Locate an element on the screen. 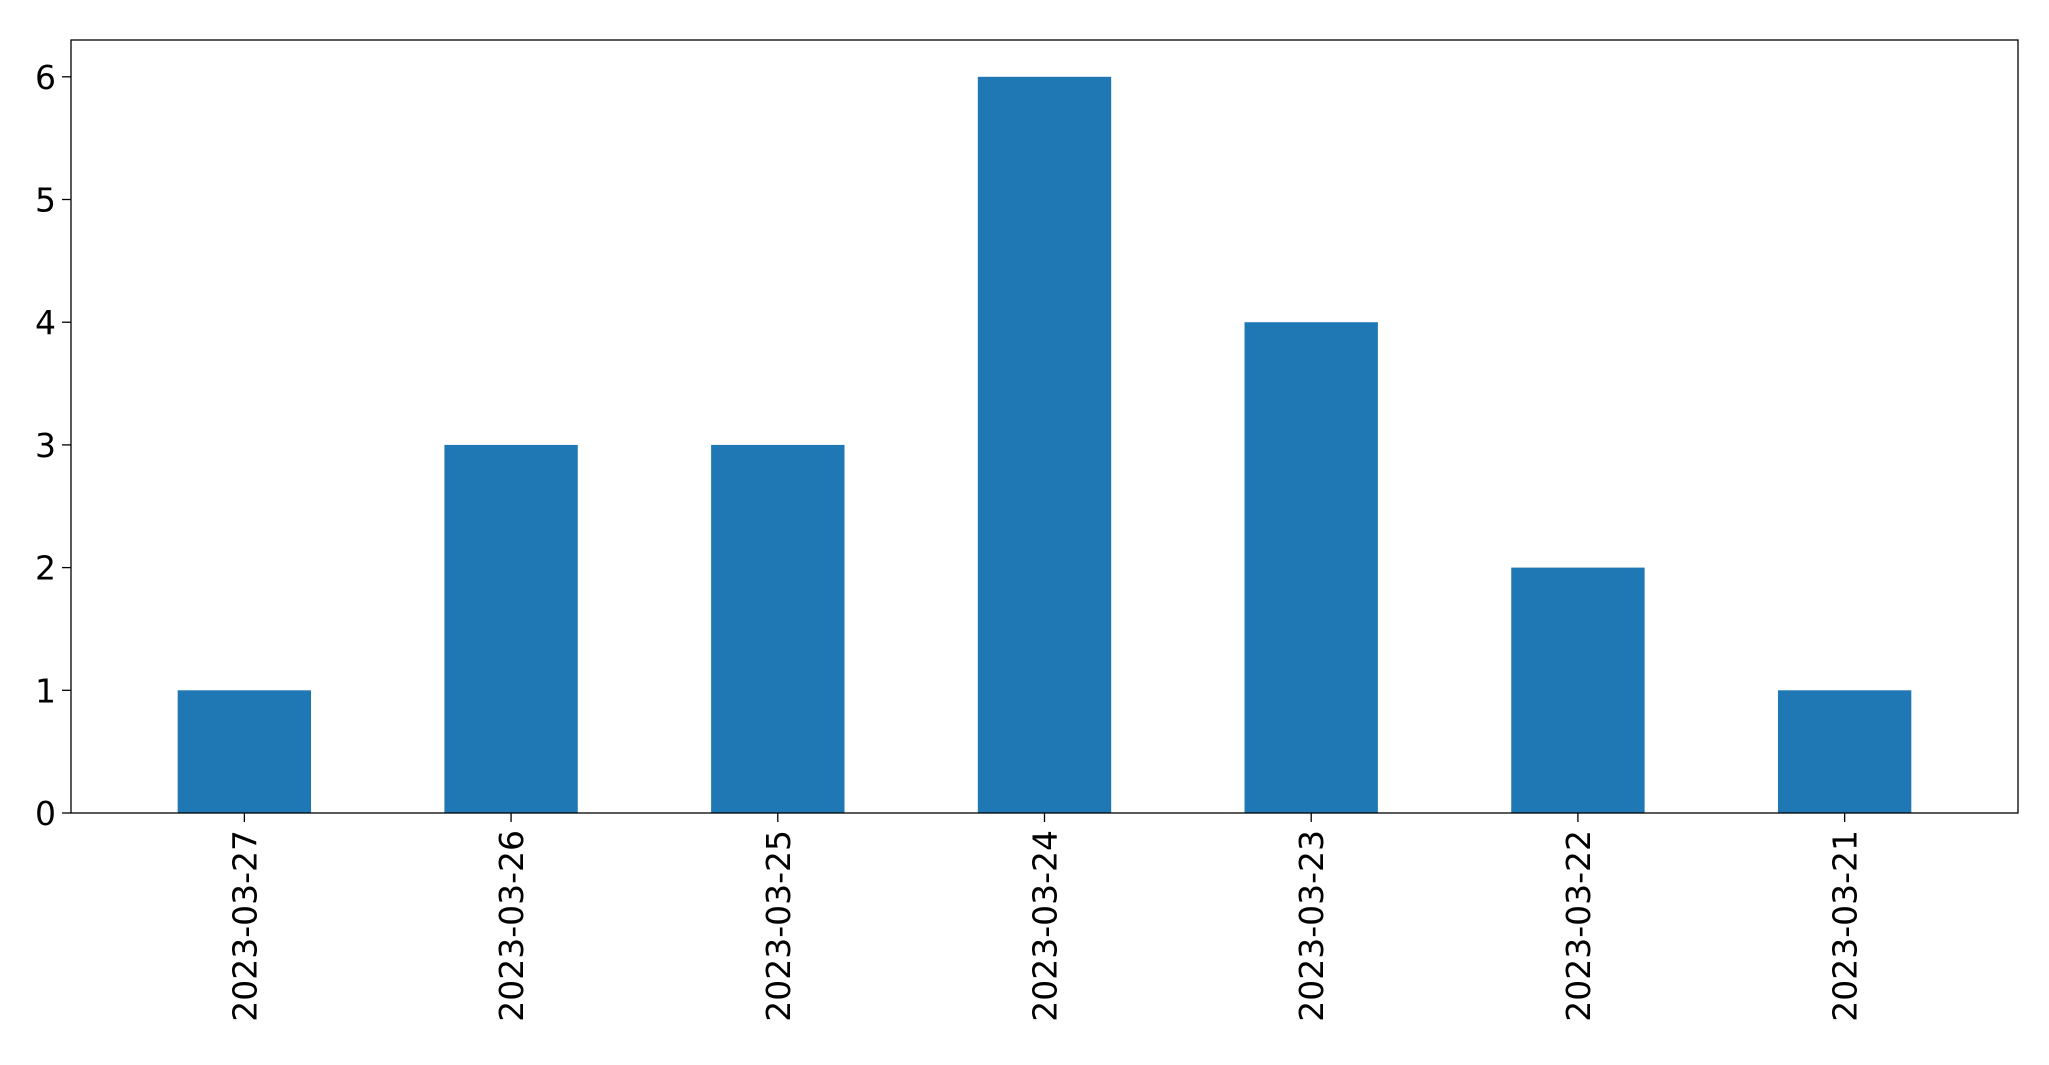  x-tick-label: 2023-03-25 is located at coordinates (778, 926).